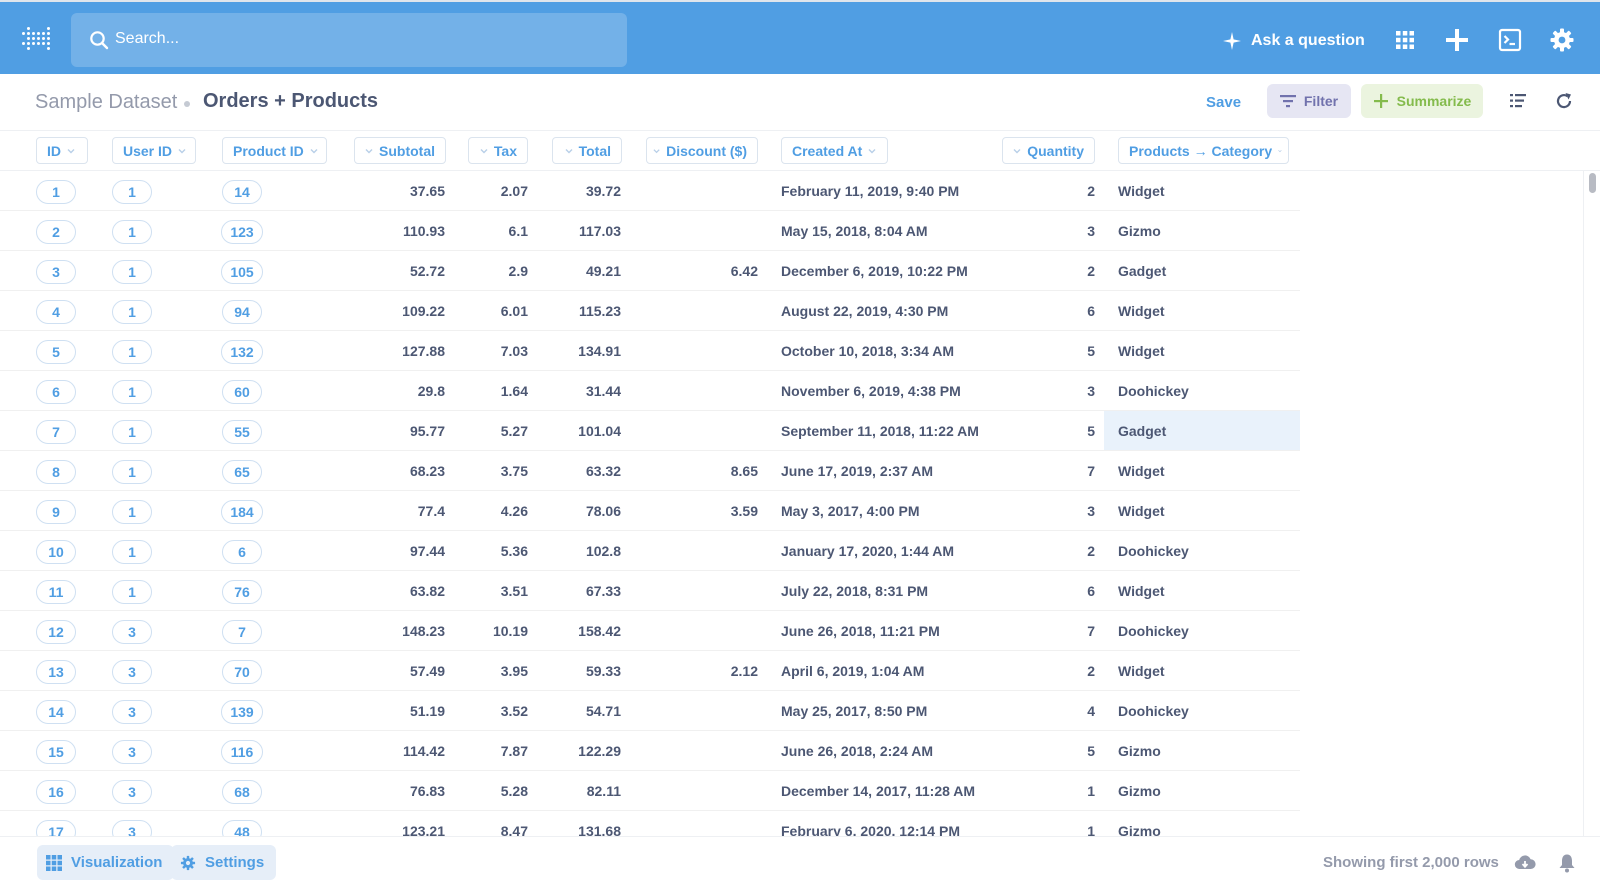 The width and height of the screenshot is (1600, 889). I want to click on cell-subtotal: 76.83, so click(427, 790).